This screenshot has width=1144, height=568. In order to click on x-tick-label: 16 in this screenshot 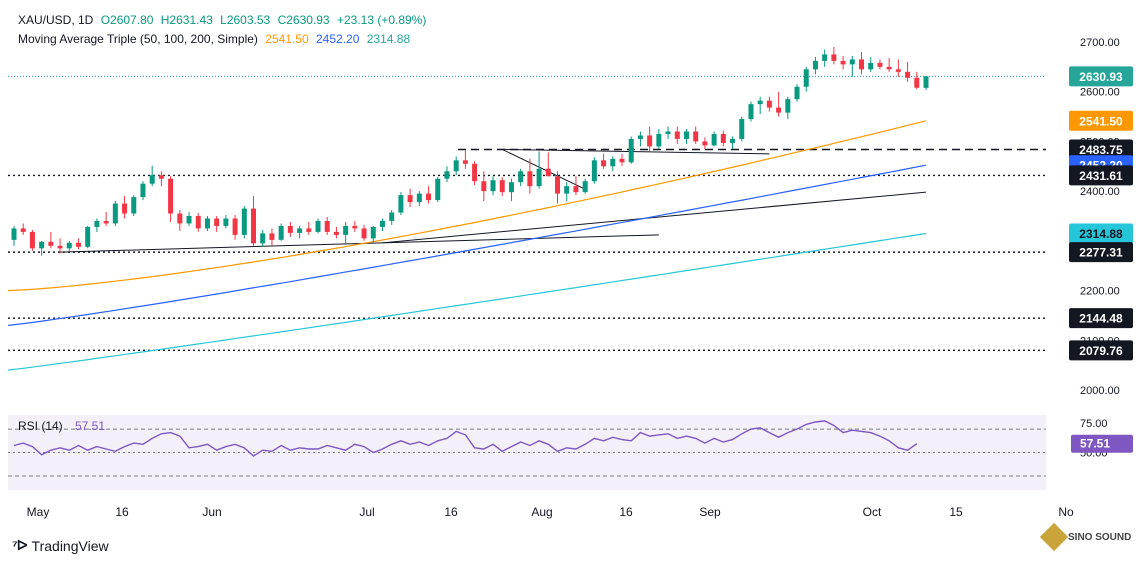, I will do `click(122, 512)`.